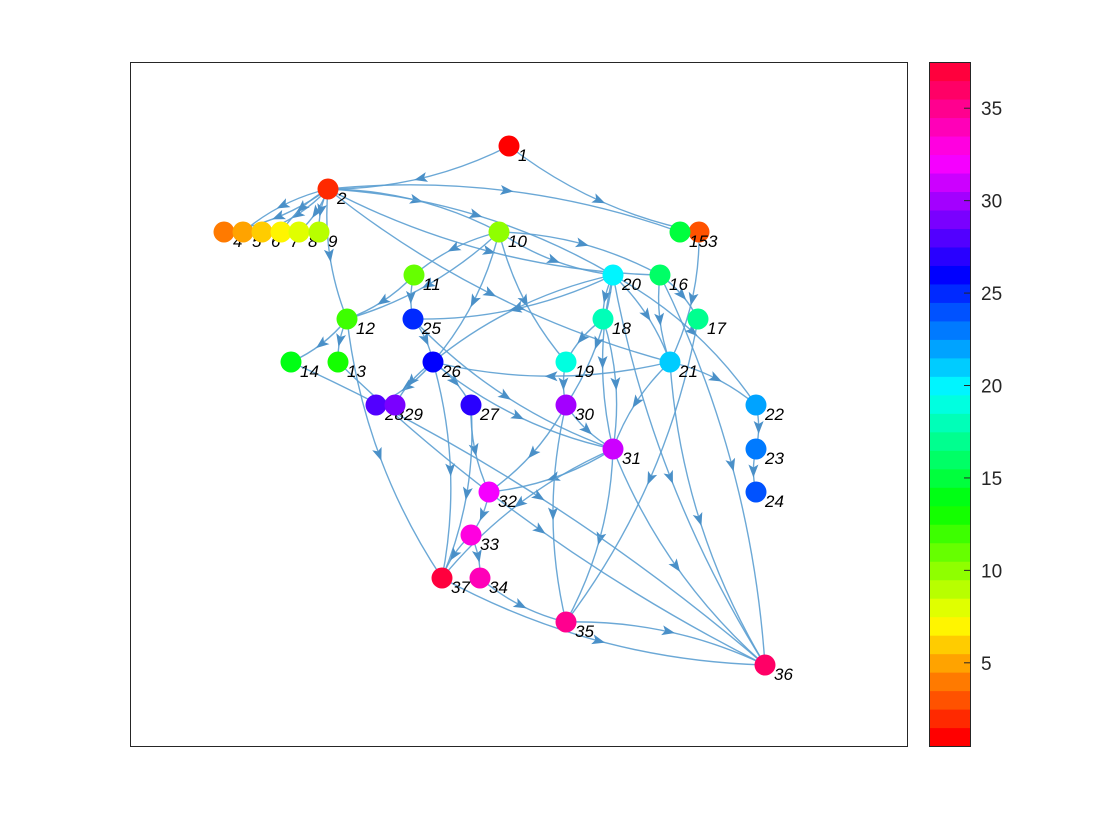 The width and height of the screenshot is (1120, 840). What do you see at coordinates (522, 155) in the screenshot?
I see `node-label-1: 1` at bounding box center [522, 155].